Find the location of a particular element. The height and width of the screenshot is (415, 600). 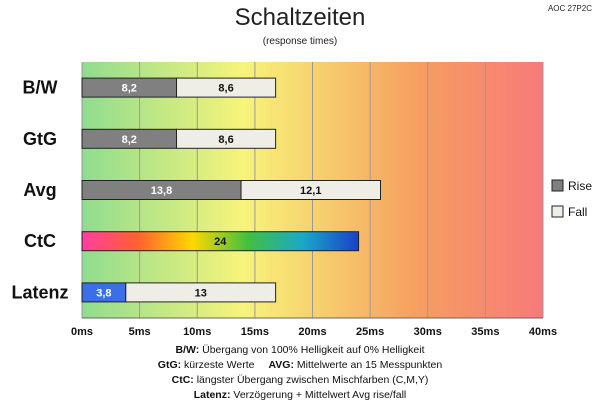

bar-value-label: 12,1 is located at coordinates (310, 191).